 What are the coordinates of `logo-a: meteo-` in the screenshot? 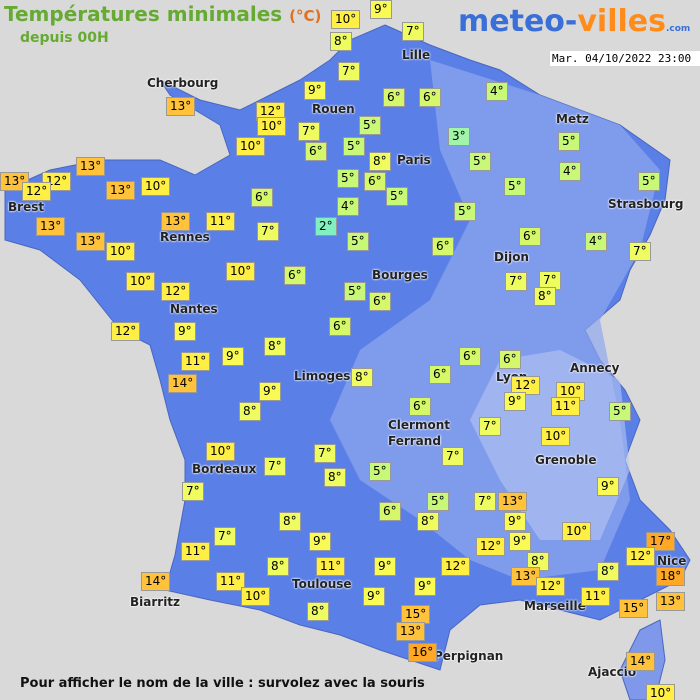 It's located at (518, 21).